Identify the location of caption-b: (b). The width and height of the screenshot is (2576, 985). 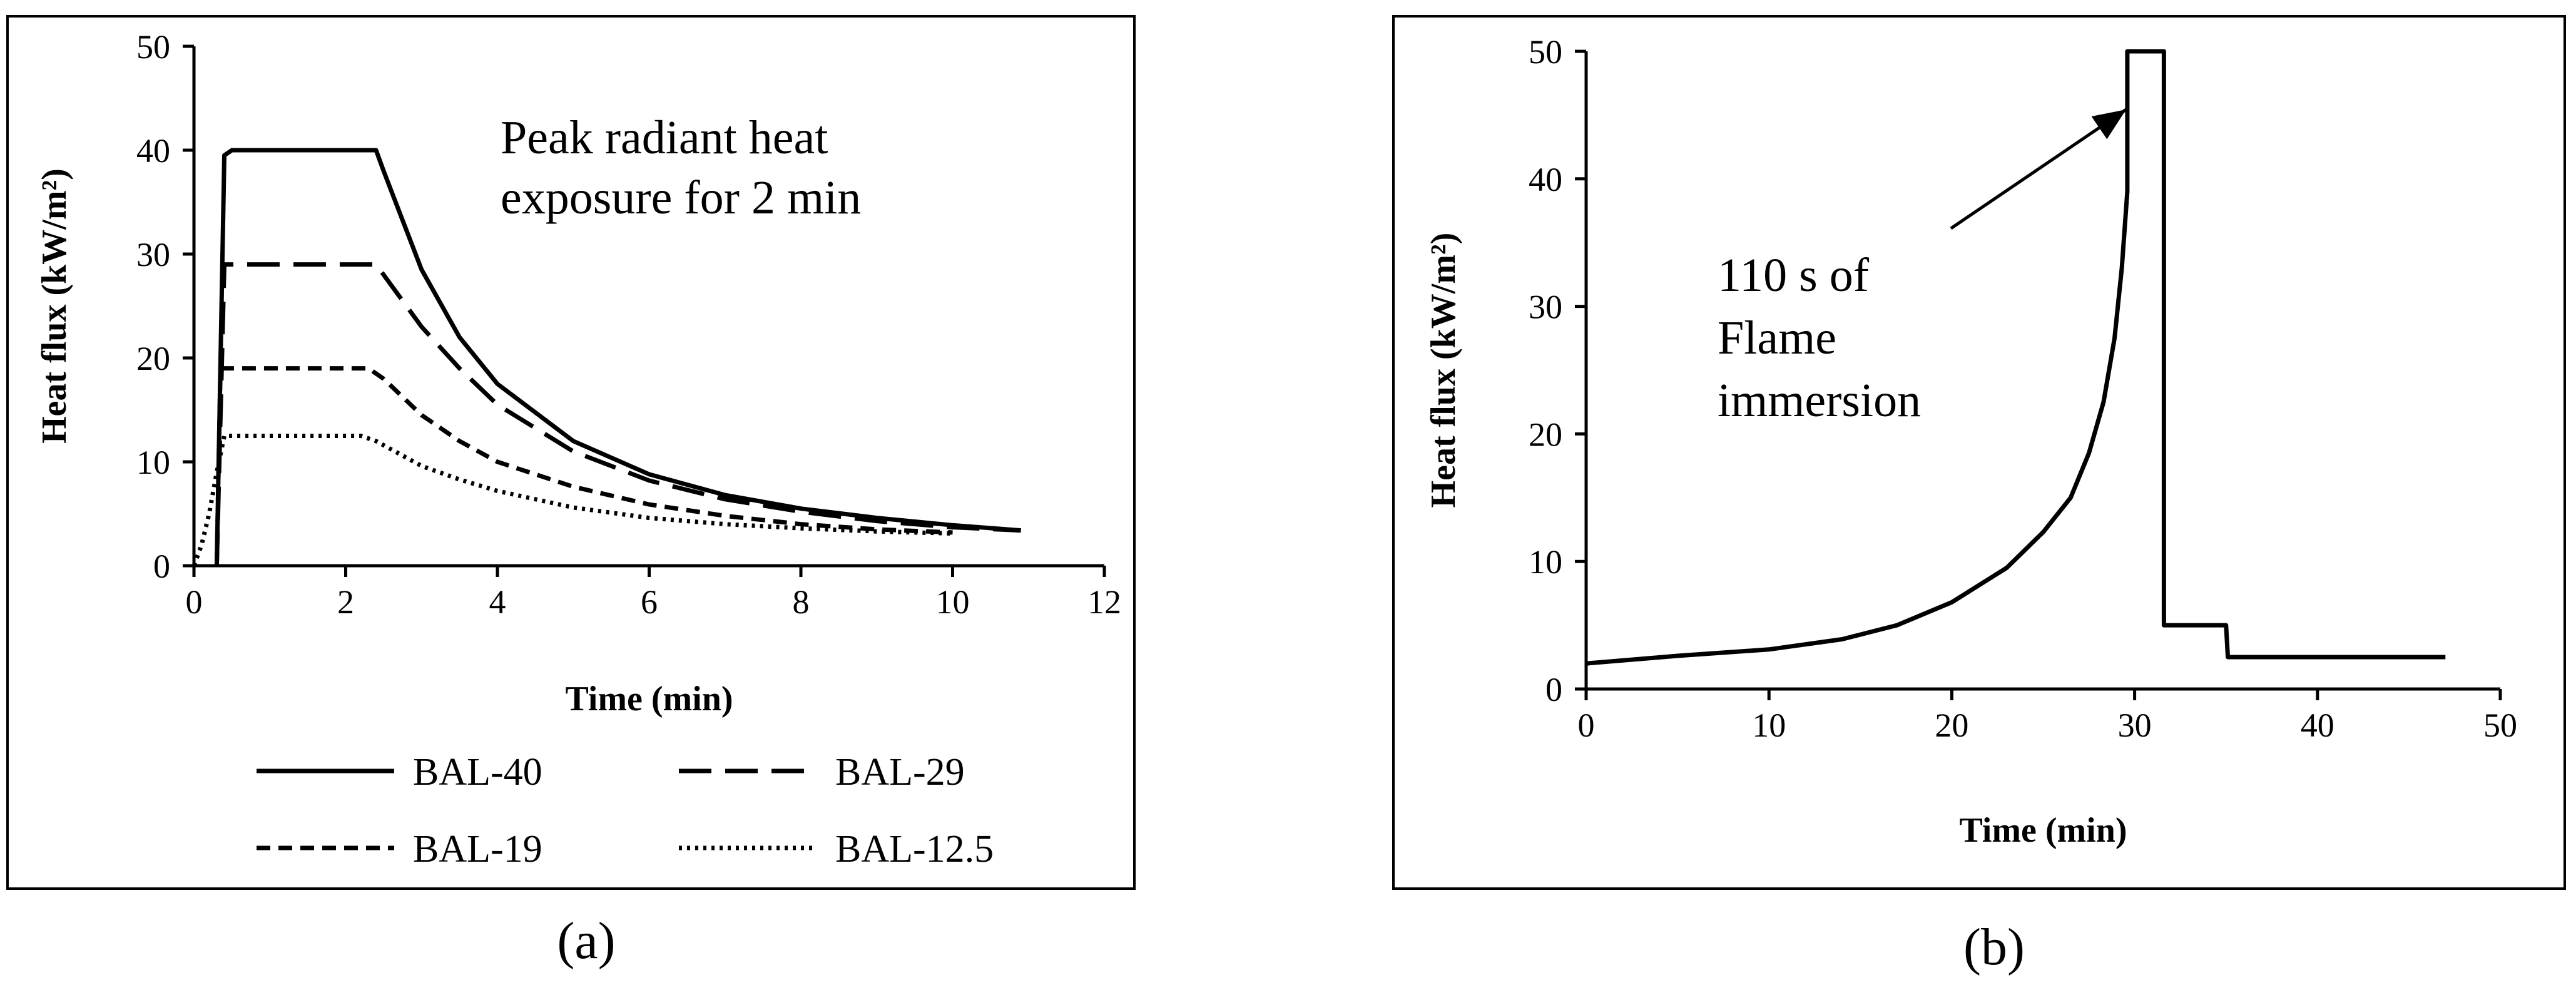
(1994, 947).